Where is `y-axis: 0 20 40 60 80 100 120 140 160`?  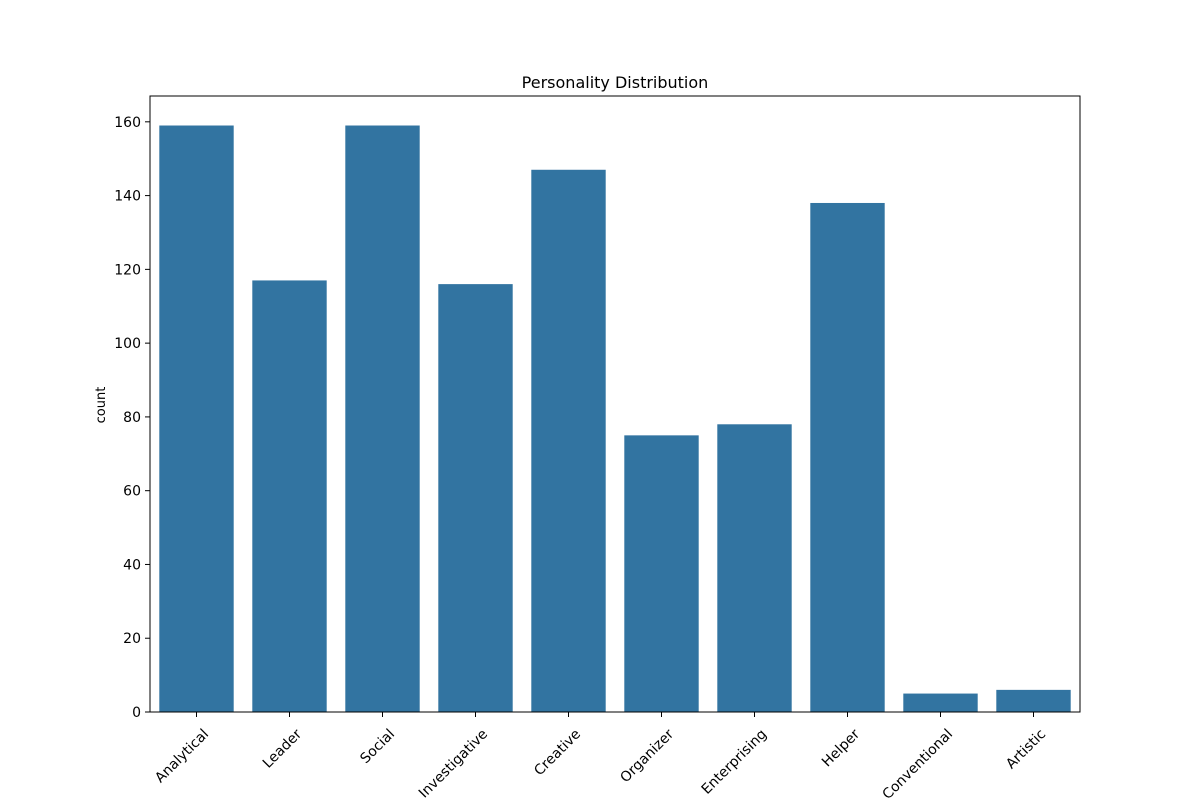
y-axis: 0 20 40 60 80 100 120 140 160 is located at coordinates (132, 418).